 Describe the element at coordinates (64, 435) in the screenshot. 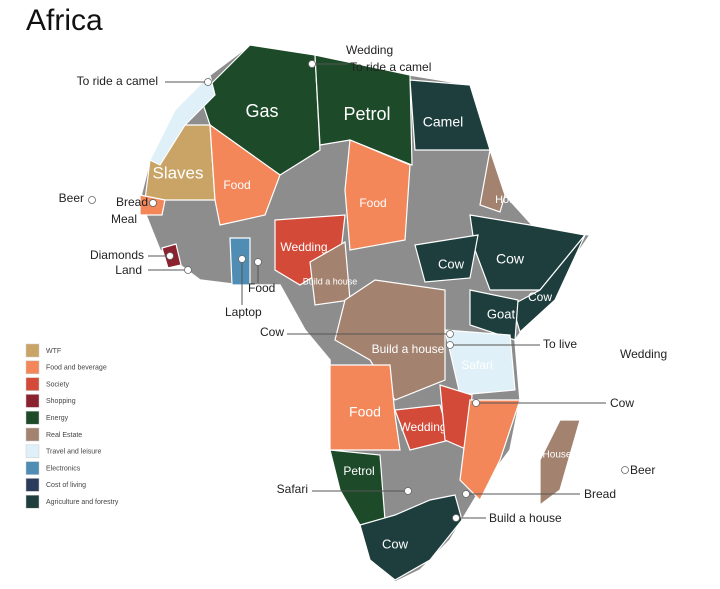

I see `legend-label: Real Estate` at that location.